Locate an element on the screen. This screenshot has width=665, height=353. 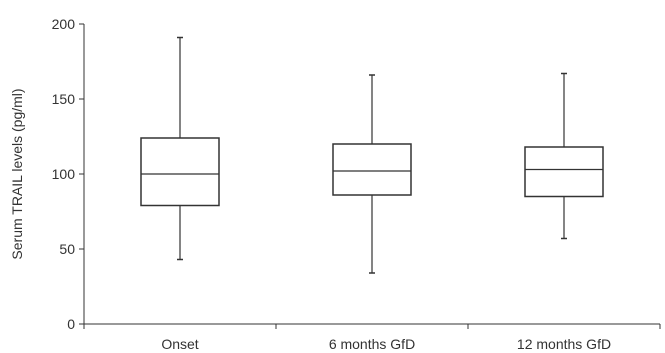
y-tick-label: 100 is located at coordinates (64, 174).